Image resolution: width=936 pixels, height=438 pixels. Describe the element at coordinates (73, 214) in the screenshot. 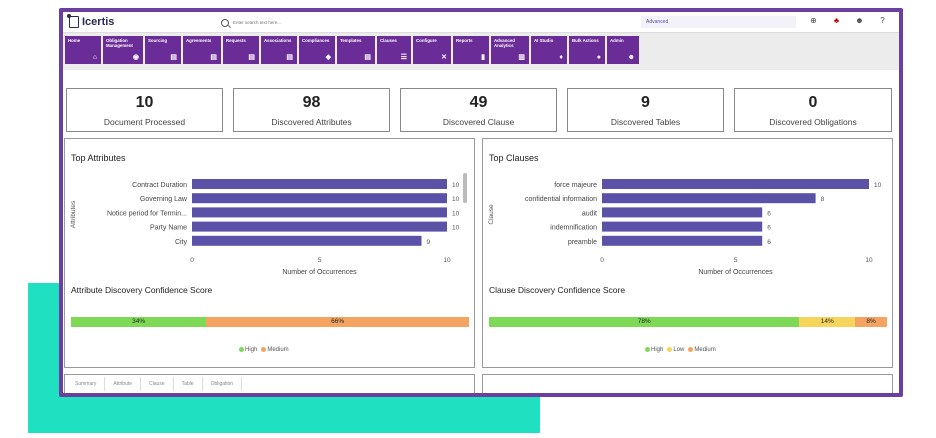

I see `y-axis-label: Attributes` at that location.